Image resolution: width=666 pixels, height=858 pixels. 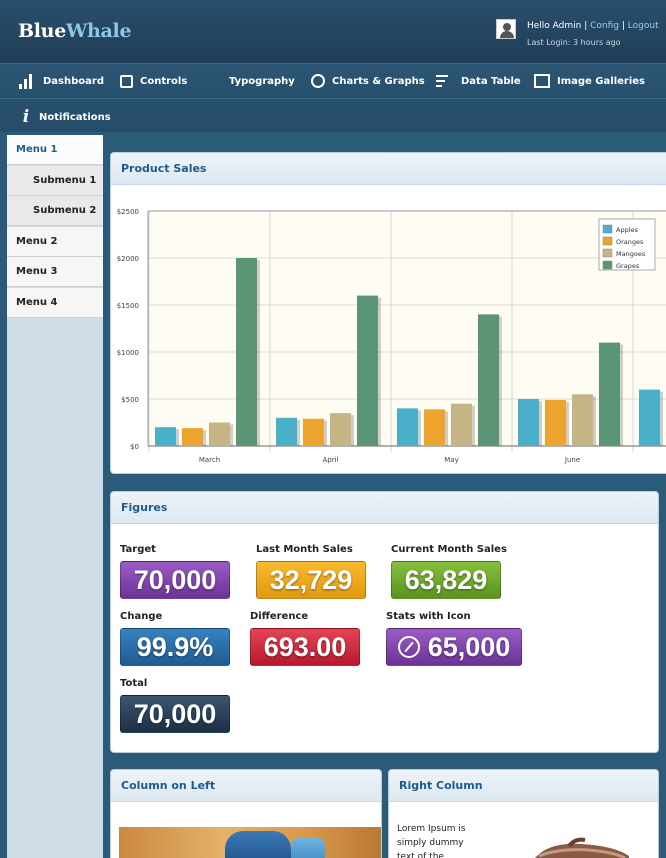 I want to click on figure-value-change: 99.9%, so click(x=175, y=647).